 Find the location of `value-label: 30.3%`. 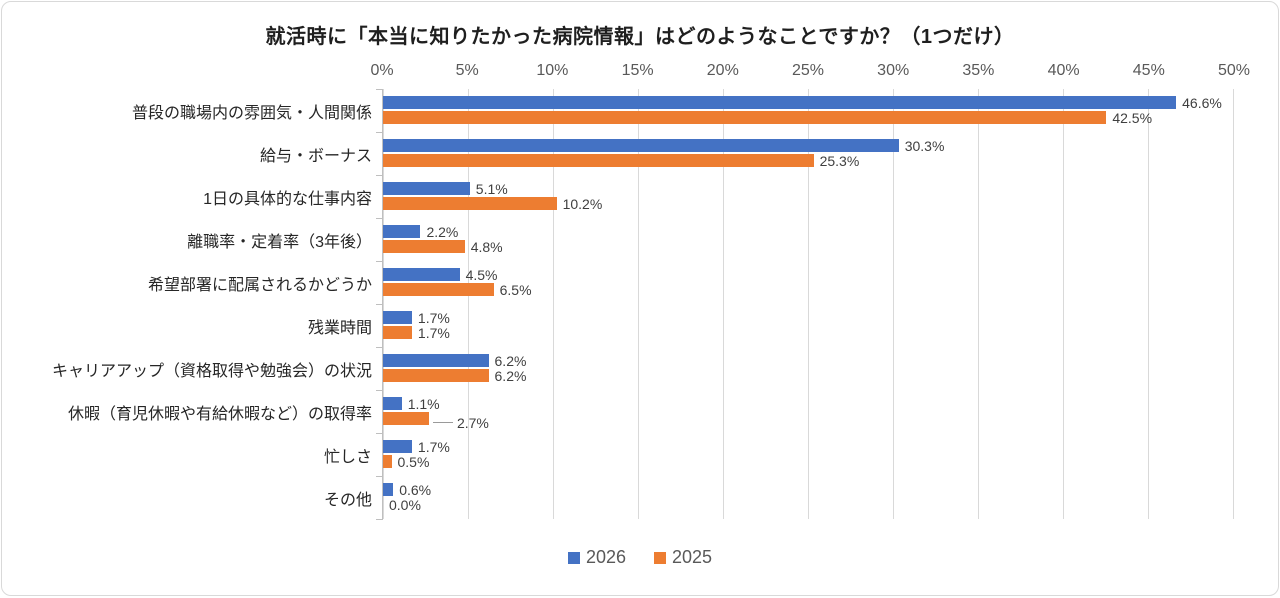

value-label: 30.3% is located at coordinates (924, 145).